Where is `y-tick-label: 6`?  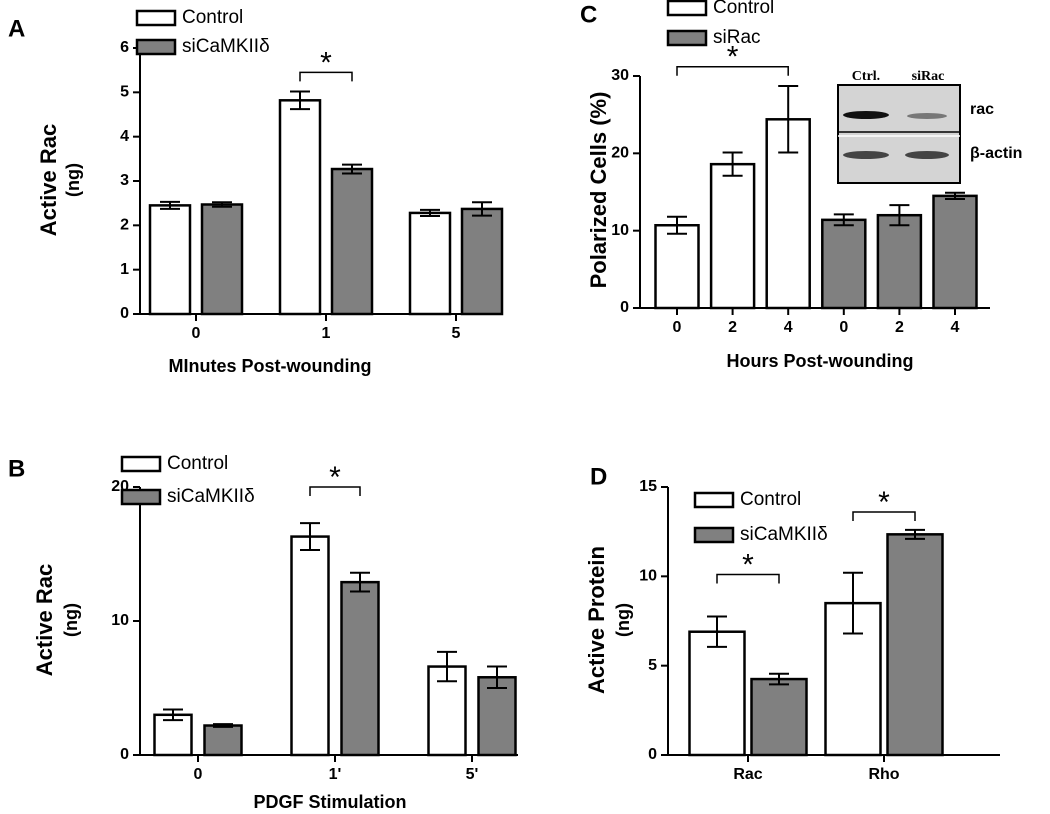 y-tick-label: 6 is located at coordinates (124, 47).